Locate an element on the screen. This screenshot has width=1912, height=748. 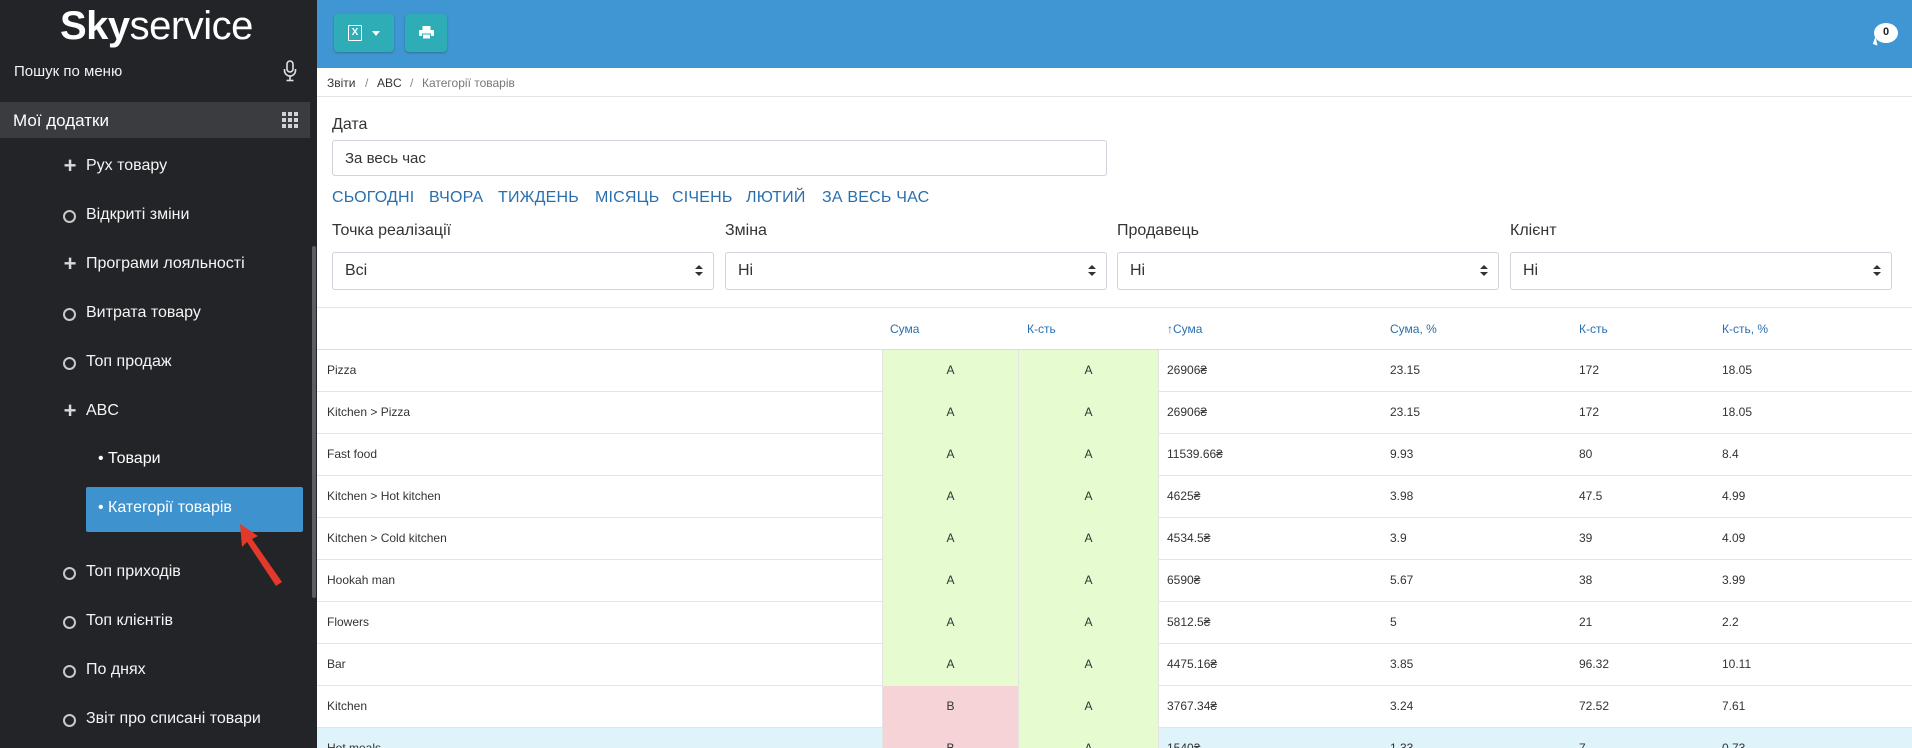
qty-percent-cell: 7.61 is located at coordinates (1734, 706).